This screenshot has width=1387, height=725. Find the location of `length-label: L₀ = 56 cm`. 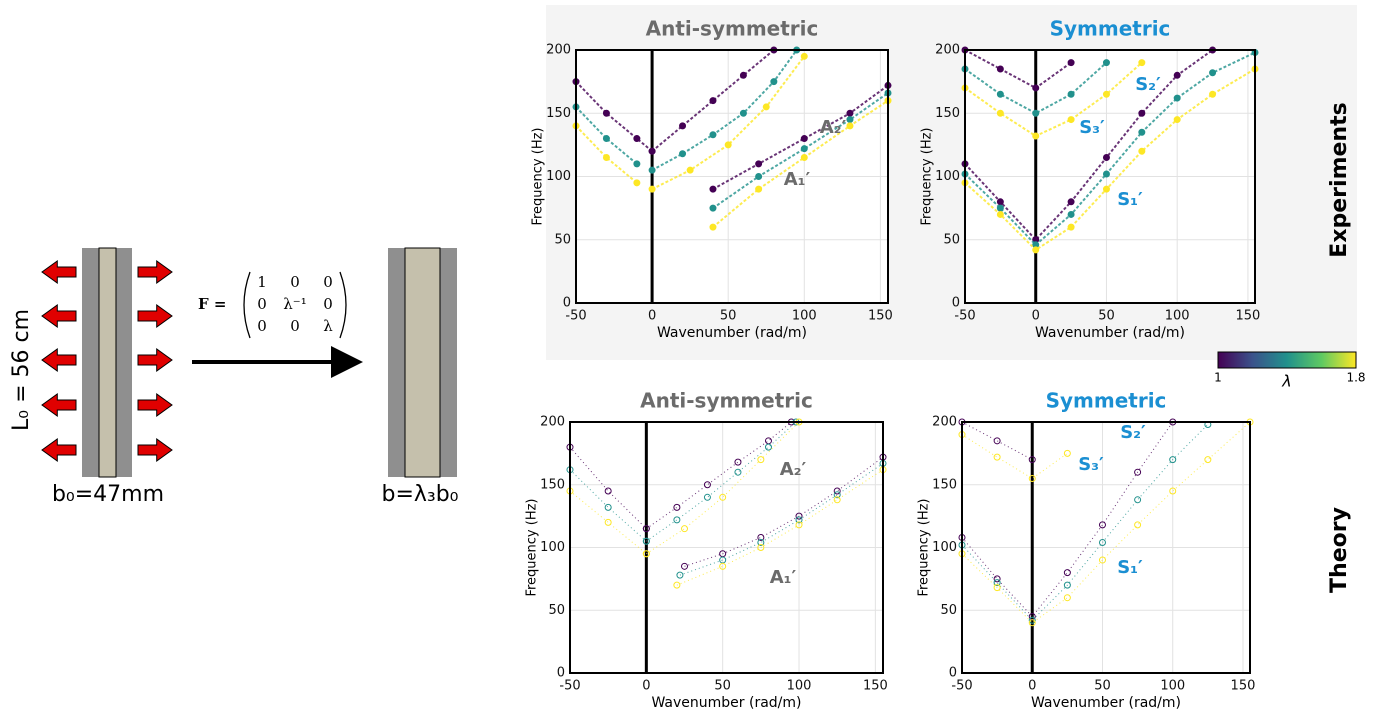

length-label: L₀ = 56 cm is located at coordinates (21, 370).